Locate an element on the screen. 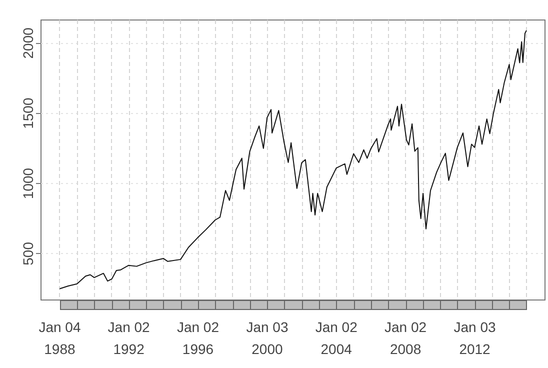 Image resolution: width=548 pixels, height=368 pixels. y-tick-label: 500 is located at coordinates (28, 254).